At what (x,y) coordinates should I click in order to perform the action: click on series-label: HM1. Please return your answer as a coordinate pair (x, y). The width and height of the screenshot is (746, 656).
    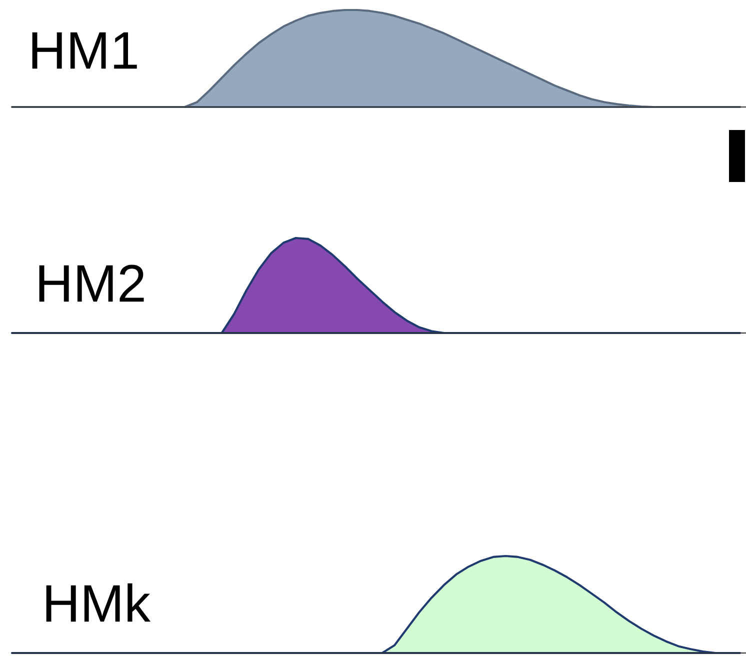
    Looking at the image, I should click on (84, 50).